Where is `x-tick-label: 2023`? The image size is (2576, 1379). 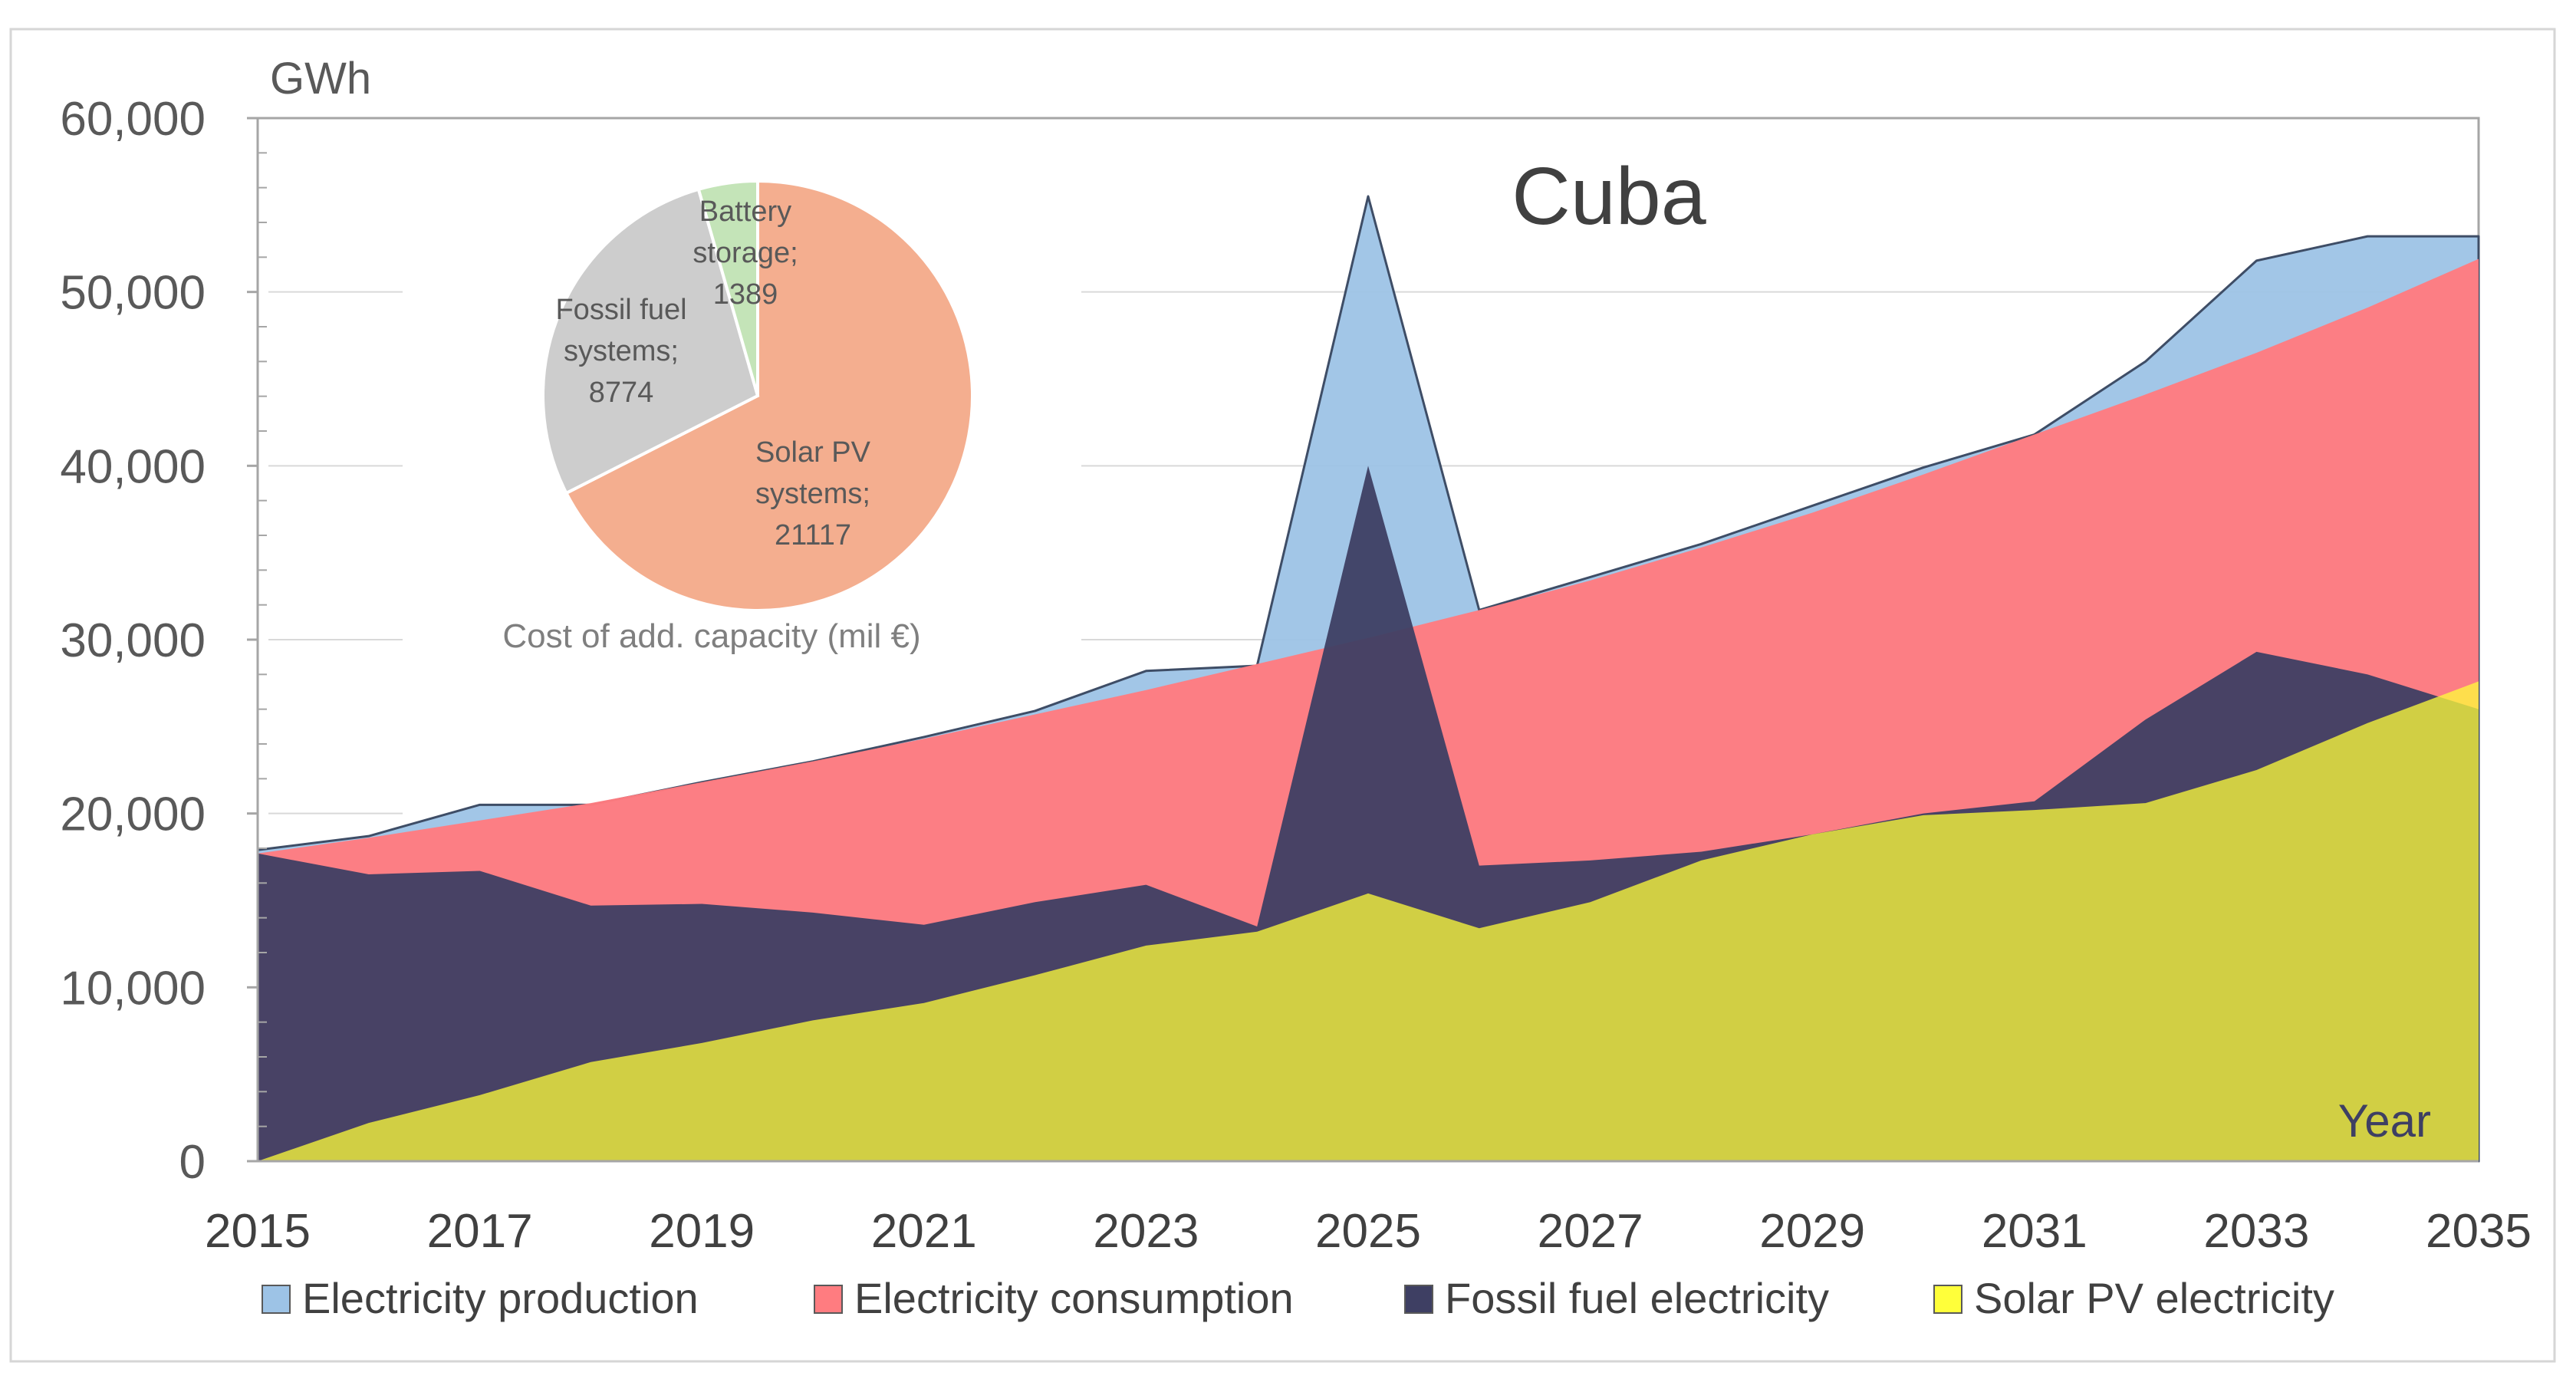 x-tick-label: 2023 is located at coordinates (1146, 1231).